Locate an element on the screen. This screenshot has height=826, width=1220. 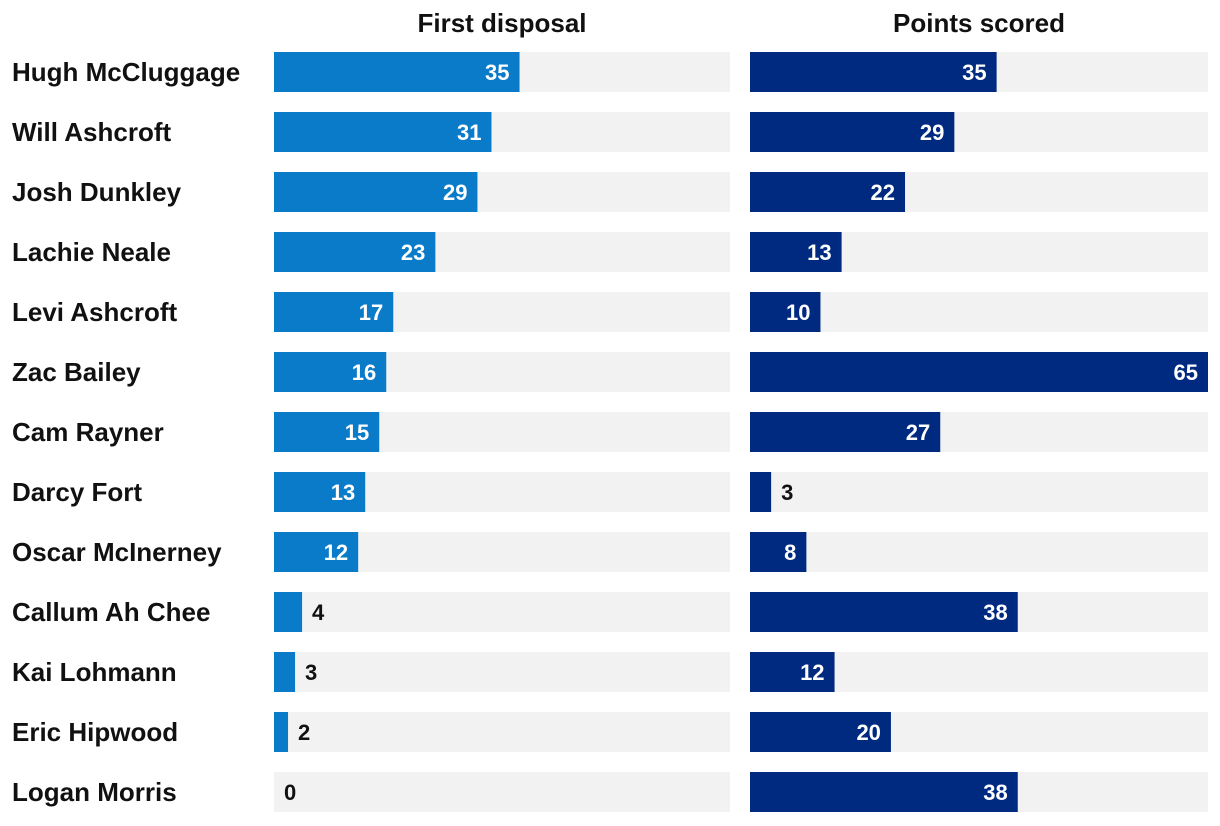
data-label: 0 is located at coordinates (290, 792).